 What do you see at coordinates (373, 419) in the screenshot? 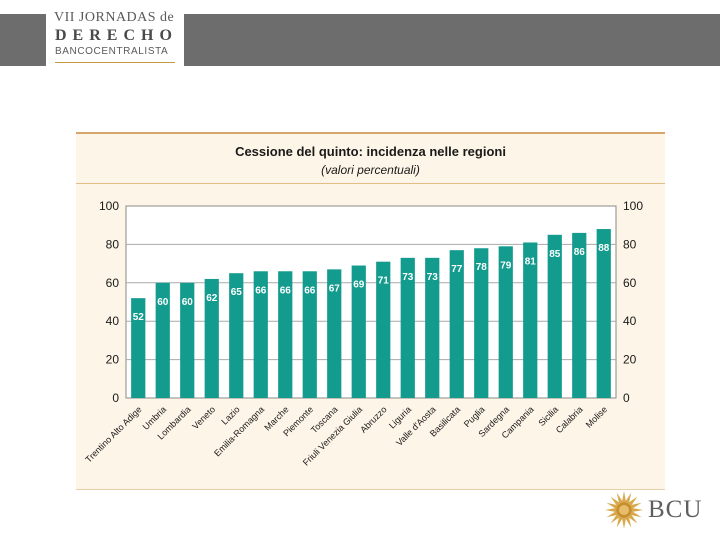
I see `x-category-label: Abruzzo` at bounding box center [373, 419].